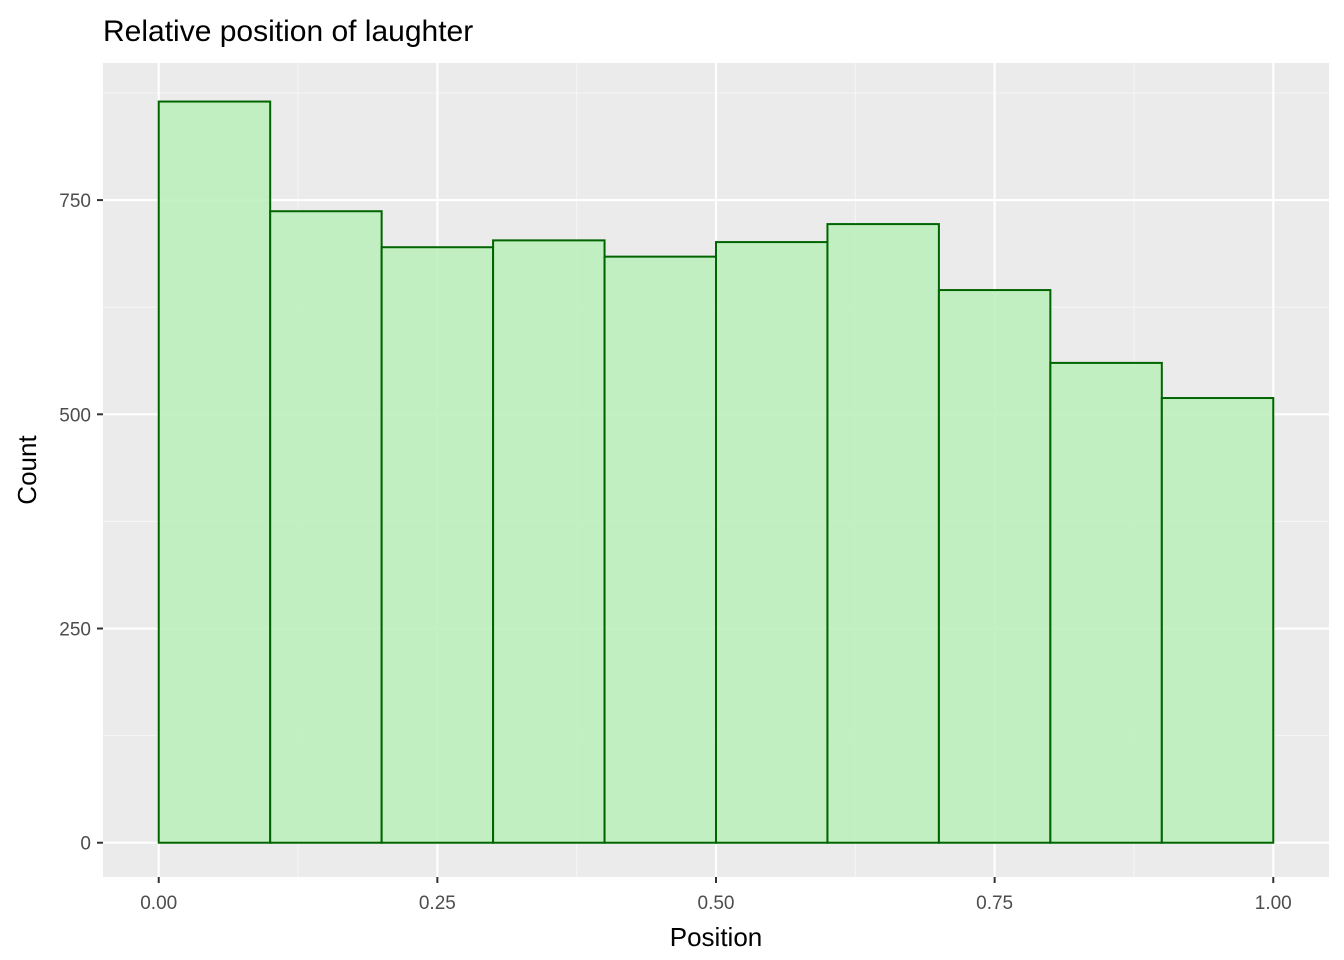 The image size is (1344, 960). What do you see at coordinates (75, 415) in the screenshot?
I see `y-tick-label: 500` at bounding box center [75, 415].